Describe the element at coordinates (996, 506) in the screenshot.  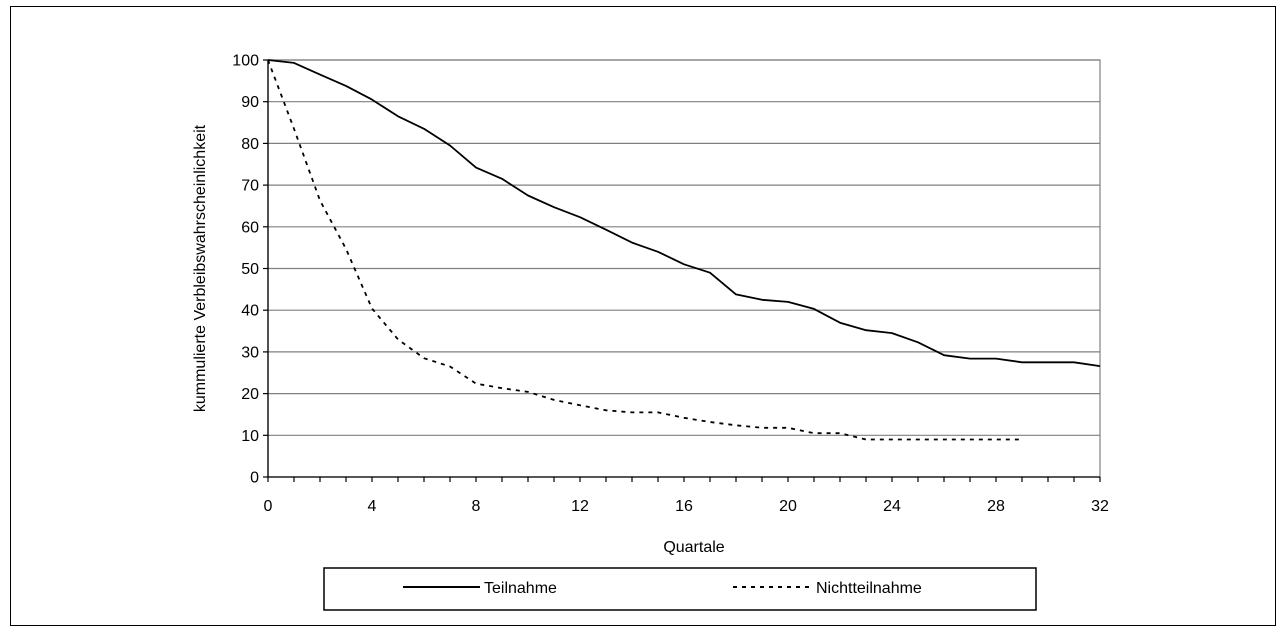
I see `x-tick-label: 28` at that location.